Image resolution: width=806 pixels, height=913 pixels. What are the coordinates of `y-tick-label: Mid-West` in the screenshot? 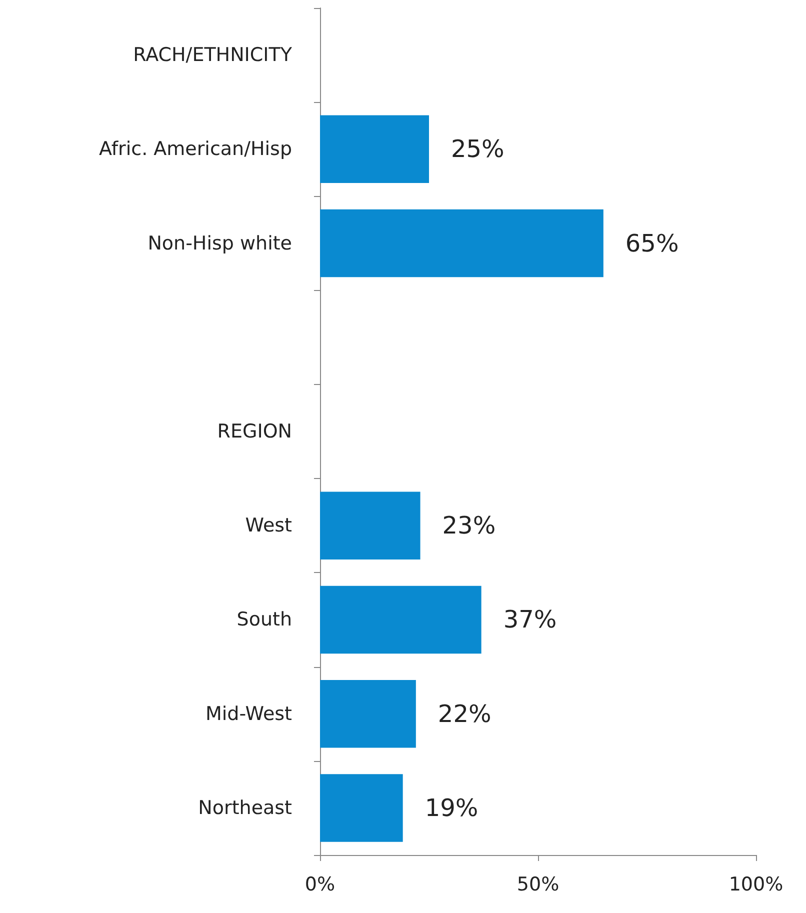 It's located at (248, 713).